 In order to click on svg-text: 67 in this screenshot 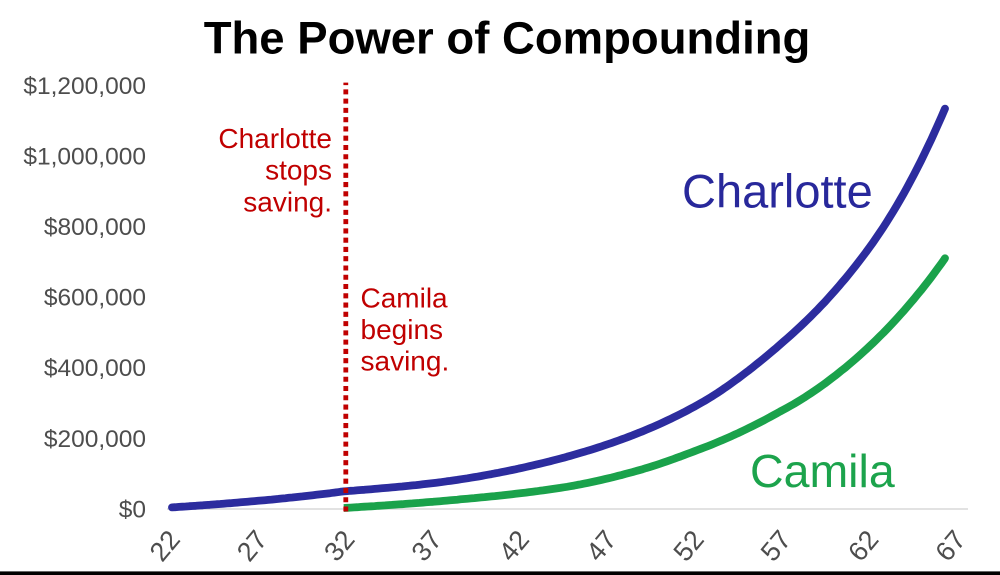, I will do `click(950, 546)`.